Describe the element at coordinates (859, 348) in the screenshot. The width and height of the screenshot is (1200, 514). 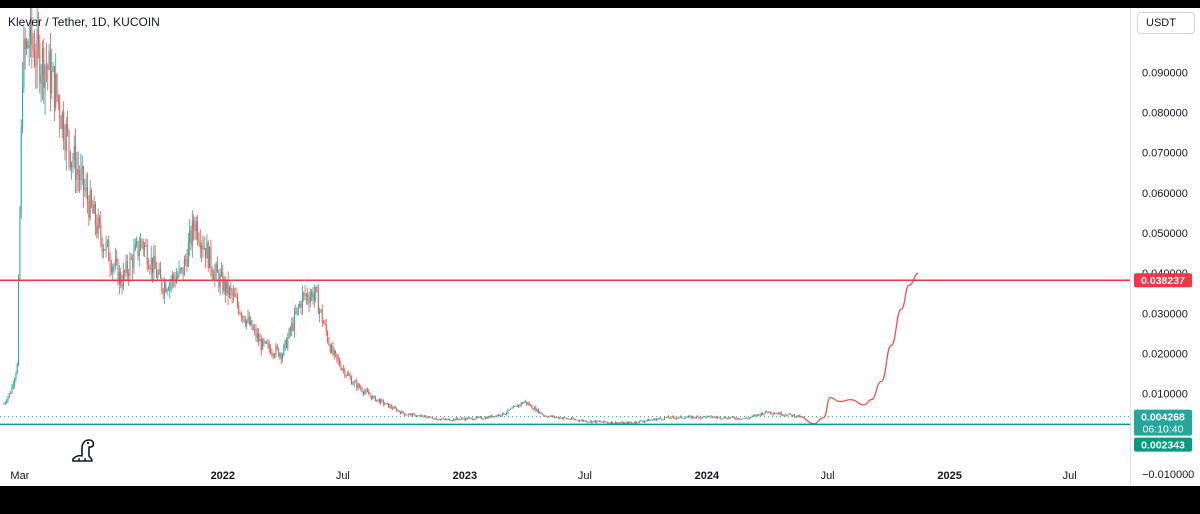
I see `projection-drawing-line` at that location.